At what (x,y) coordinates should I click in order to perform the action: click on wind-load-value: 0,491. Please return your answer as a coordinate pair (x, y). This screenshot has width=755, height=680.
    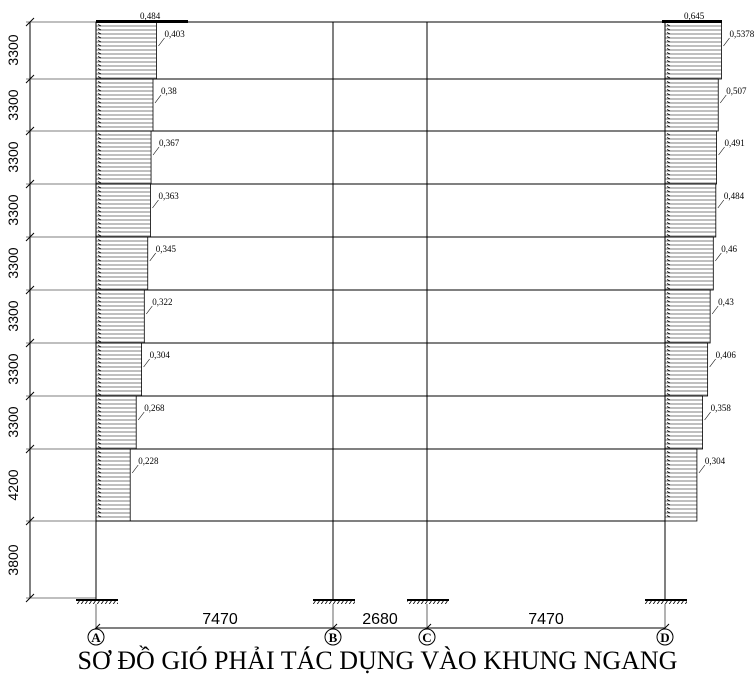
    Looking at the image, I should click on (735, 143).